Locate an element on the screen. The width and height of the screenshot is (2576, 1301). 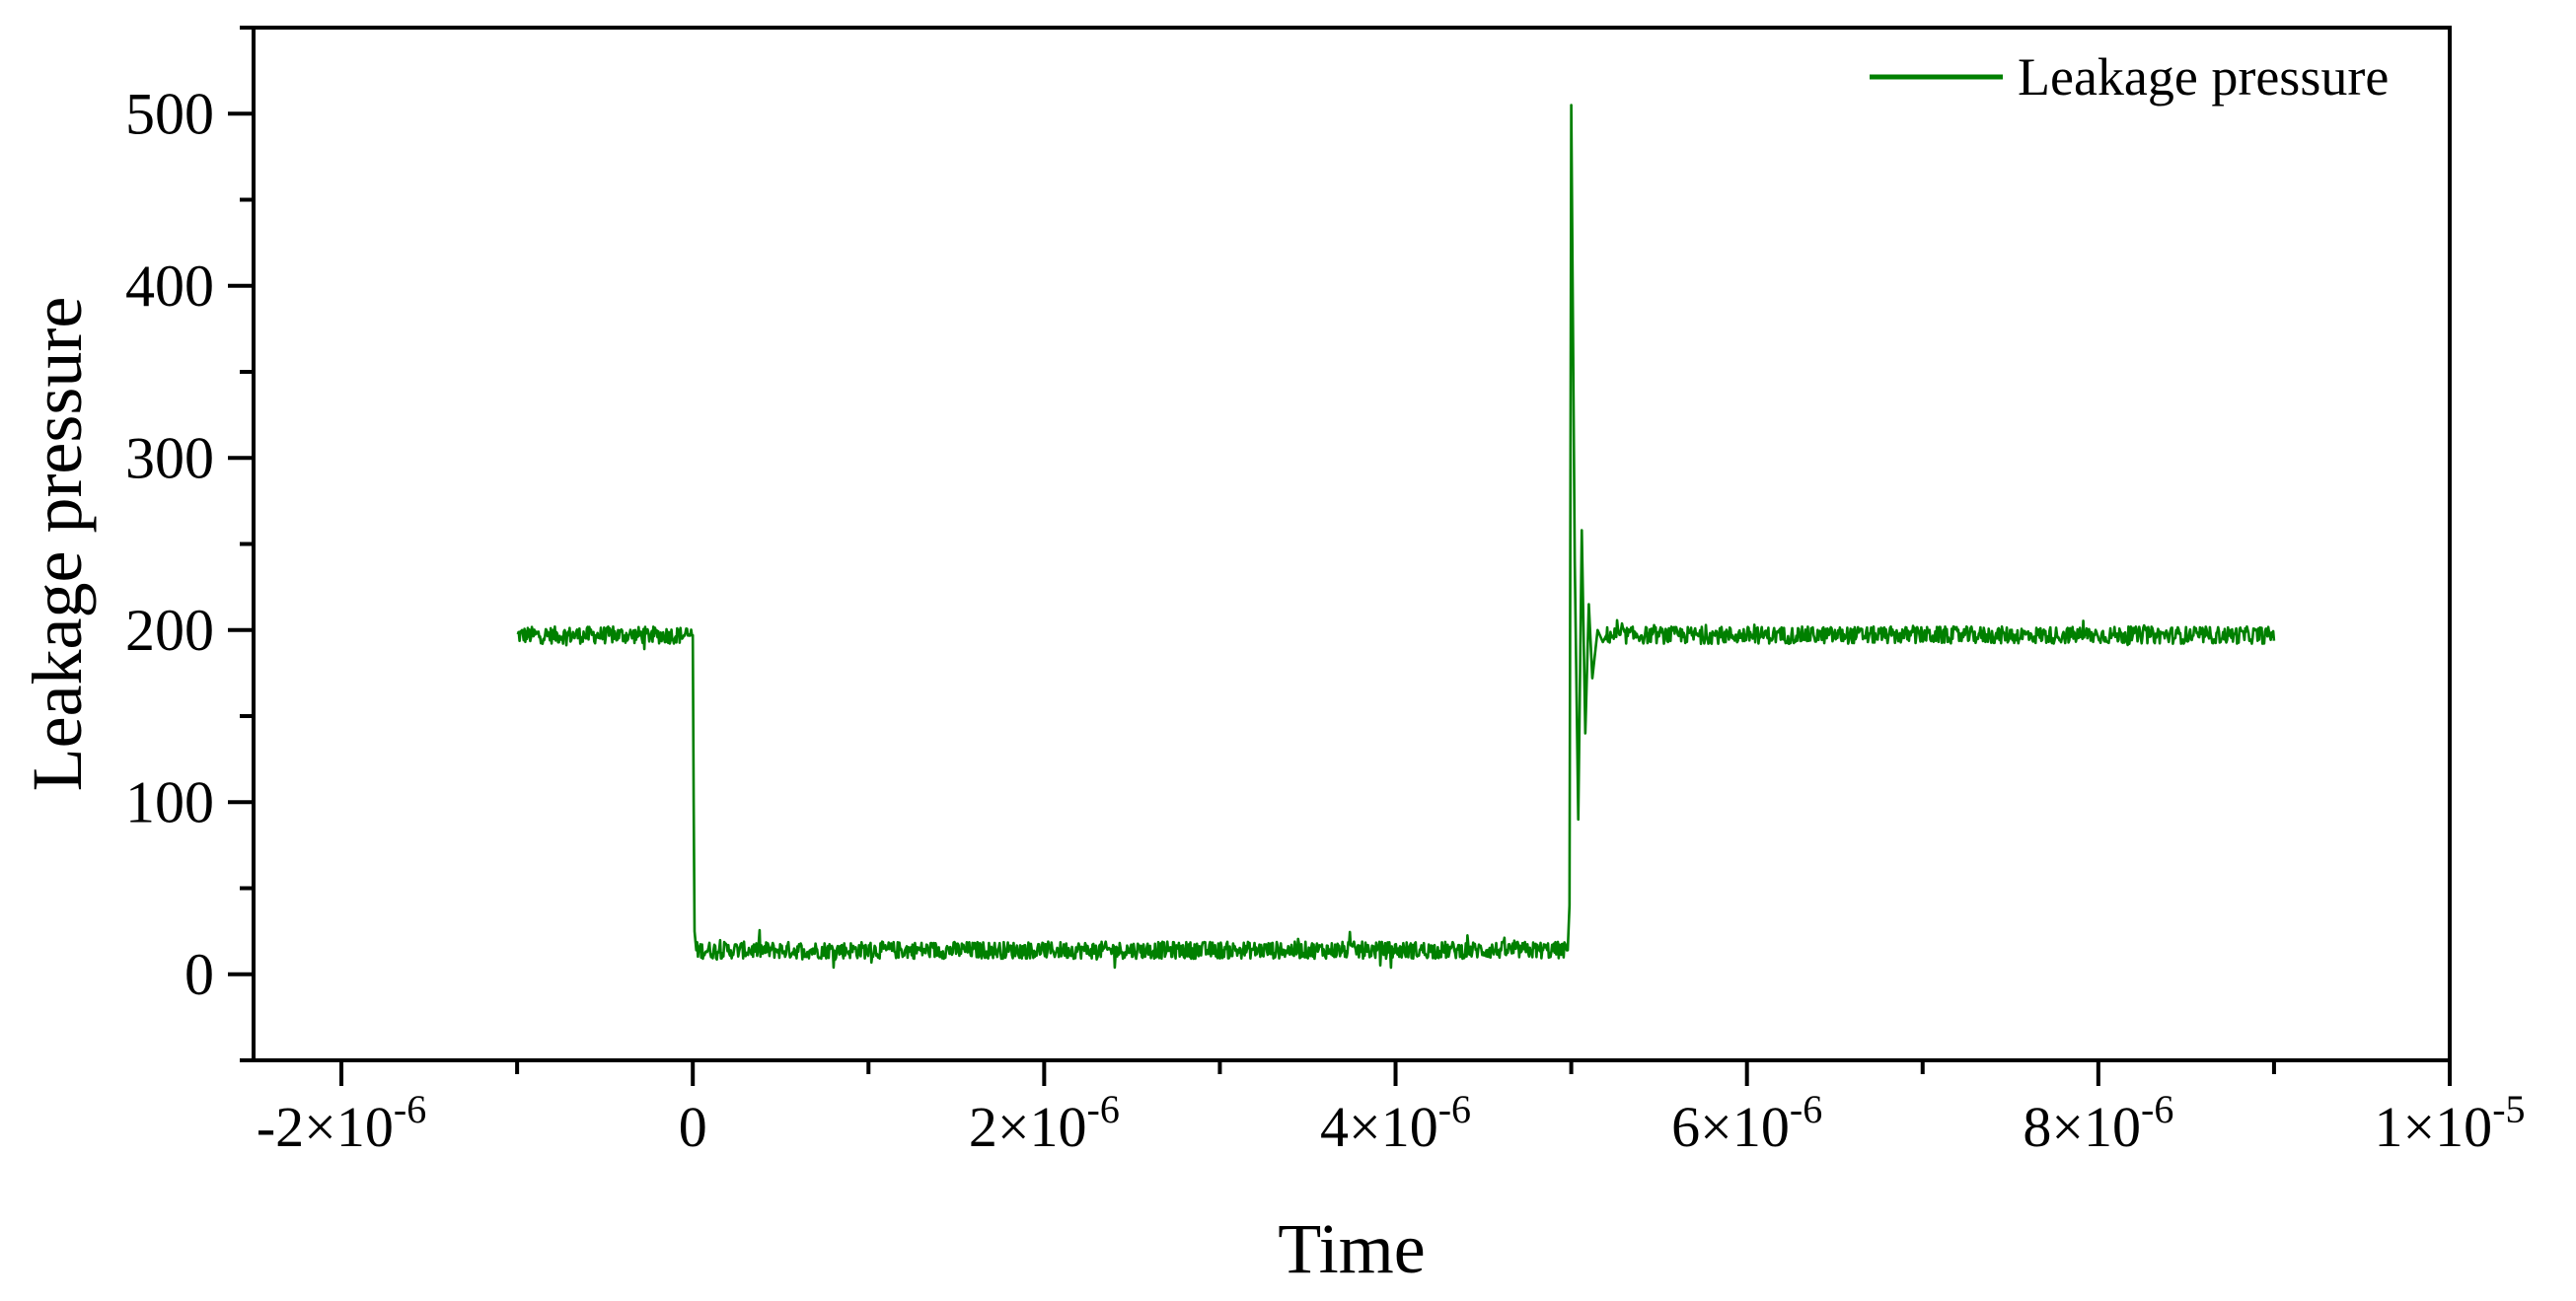
x-tick-label: 1×10⁻⁵ is located at coordinates (2449, 1123).